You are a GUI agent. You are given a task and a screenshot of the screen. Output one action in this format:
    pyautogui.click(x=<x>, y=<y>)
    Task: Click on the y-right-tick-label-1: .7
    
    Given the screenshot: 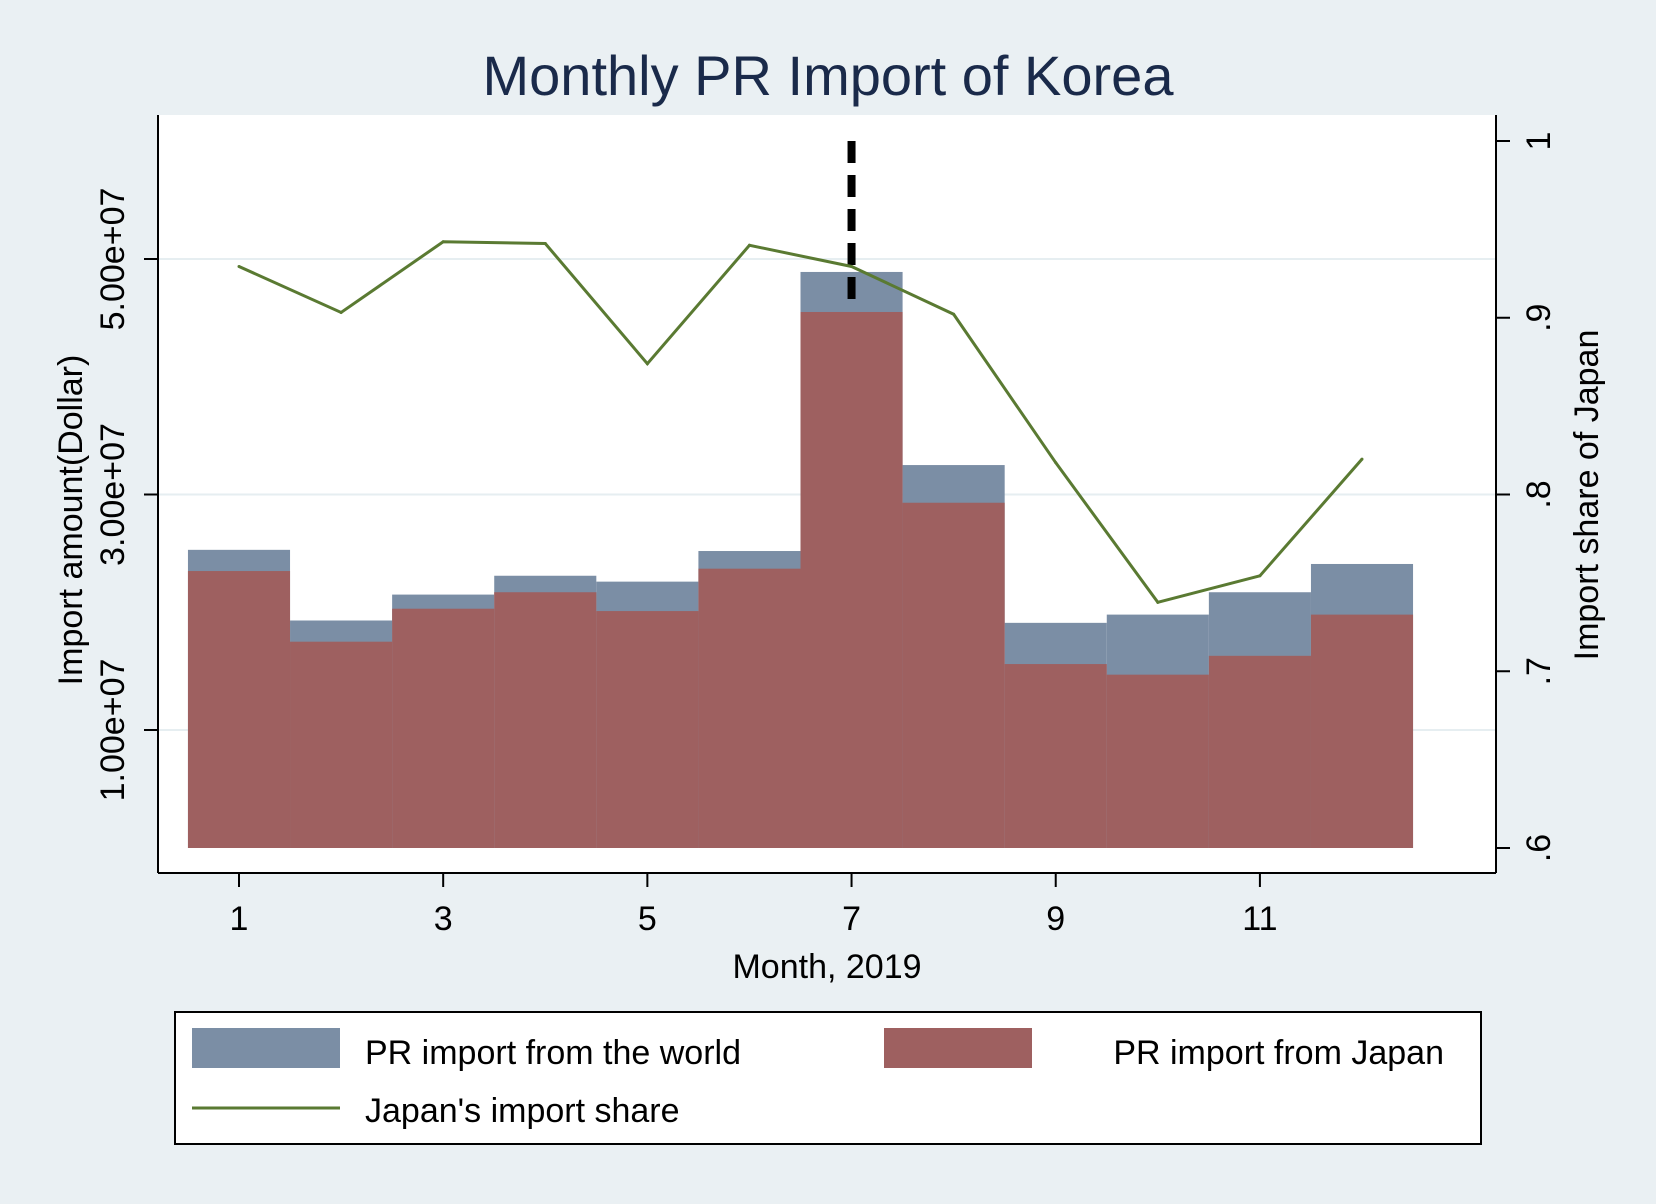 What is the action you would take?
    pyautogui.click(x=1539, y=671)
    